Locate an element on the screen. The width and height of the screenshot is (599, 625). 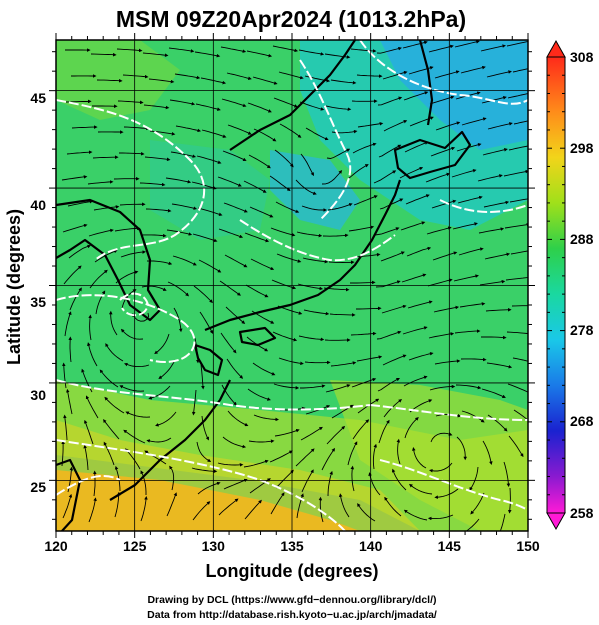
x-tick-label: 130 is located at coordinates (214, 546).